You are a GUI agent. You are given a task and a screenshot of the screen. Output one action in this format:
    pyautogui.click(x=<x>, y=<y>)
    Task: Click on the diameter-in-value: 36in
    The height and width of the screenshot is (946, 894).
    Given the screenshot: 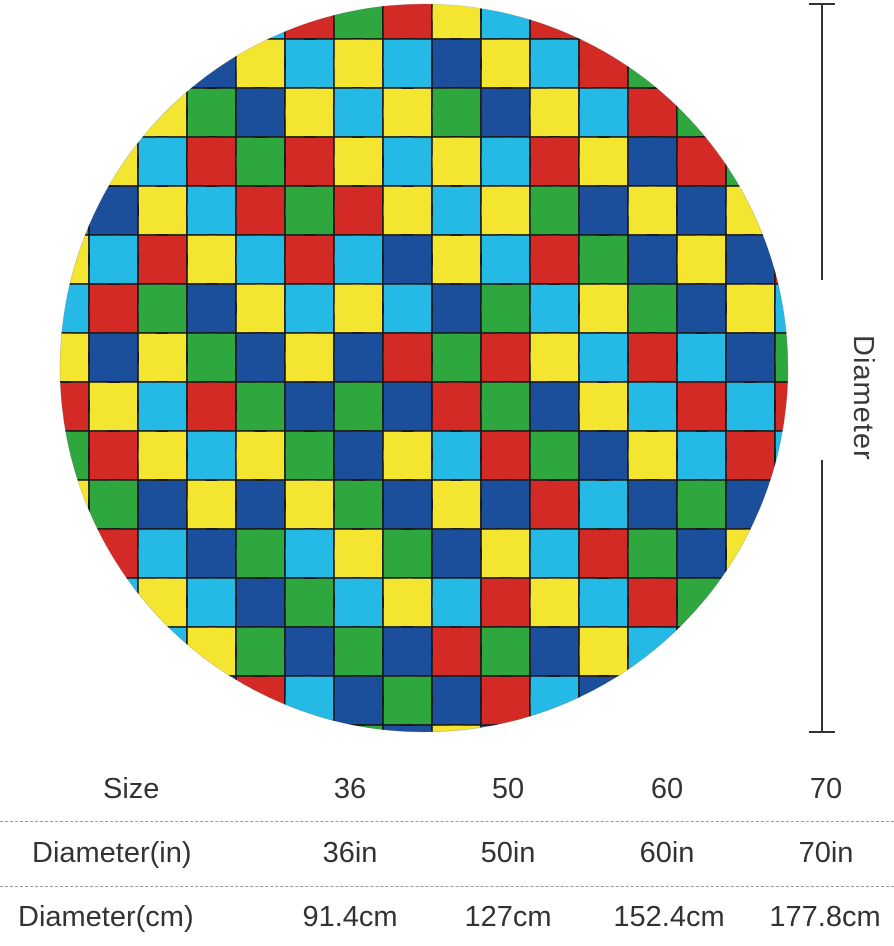 What is the action you would take?
    pyautogui.click(x=350, y=853)
    